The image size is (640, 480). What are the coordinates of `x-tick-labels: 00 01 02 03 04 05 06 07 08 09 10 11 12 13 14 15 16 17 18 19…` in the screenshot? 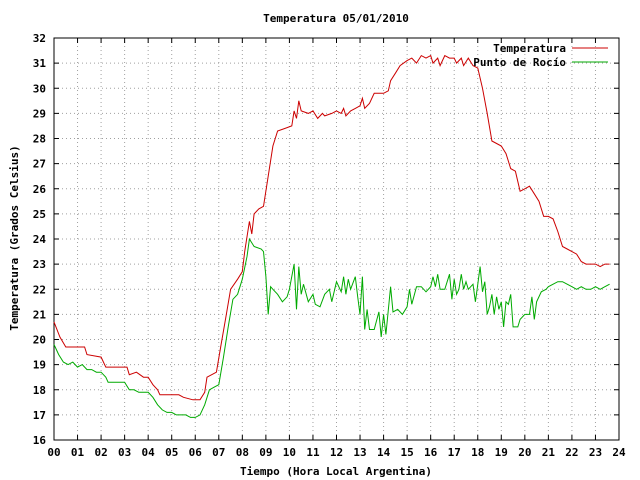 It's located at (336, 452).